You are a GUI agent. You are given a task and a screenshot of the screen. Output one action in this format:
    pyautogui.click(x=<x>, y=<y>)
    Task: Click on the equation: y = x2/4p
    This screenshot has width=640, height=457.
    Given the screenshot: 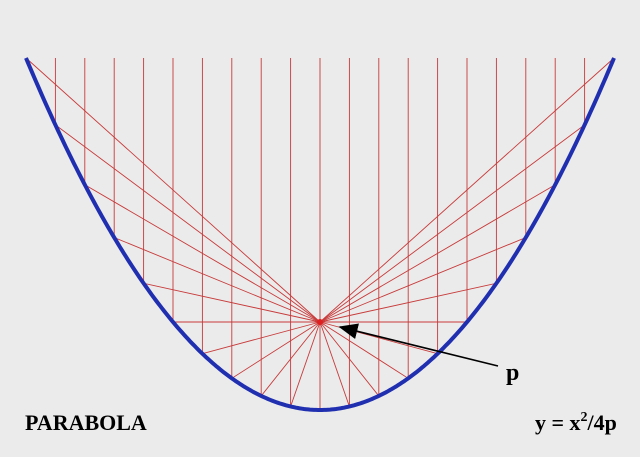 What is the action you would take?
    pyautogui.click(x=576, y=422)
    